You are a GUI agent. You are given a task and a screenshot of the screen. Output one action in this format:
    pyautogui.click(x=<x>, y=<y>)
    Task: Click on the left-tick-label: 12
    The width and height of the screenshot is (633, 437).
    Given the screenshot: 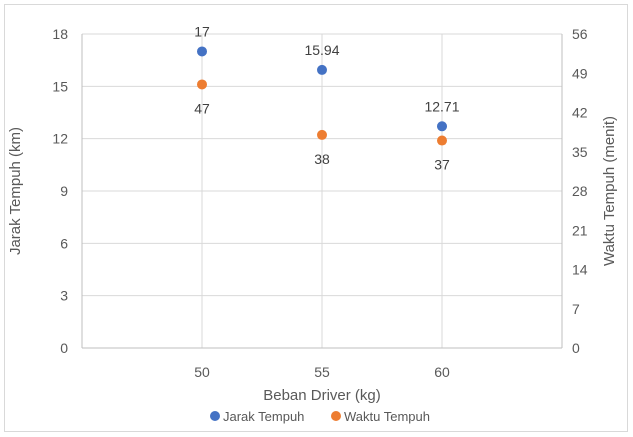 What is the action you would take?
    pyautogui.click(x=60, y=139)
    